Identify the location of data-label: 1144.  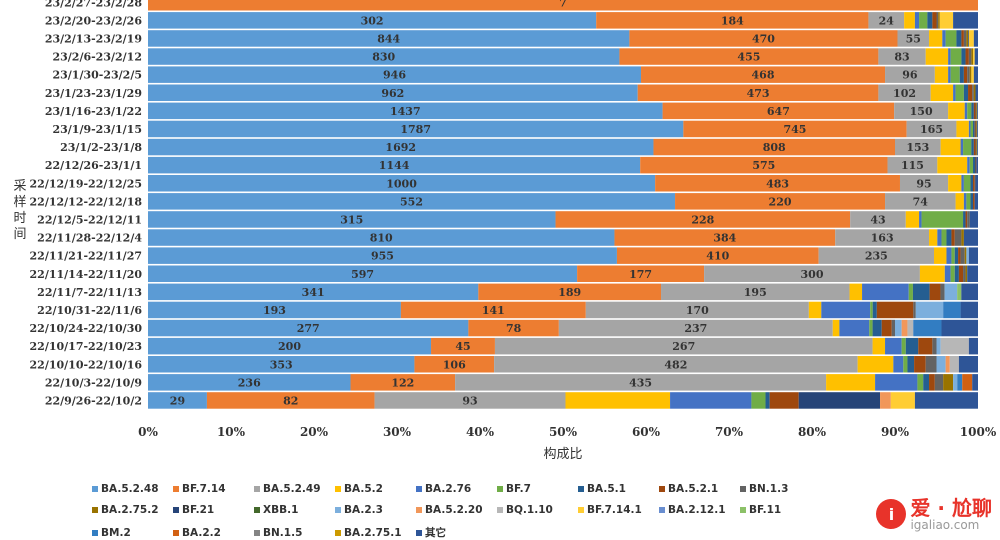
(394, 165).